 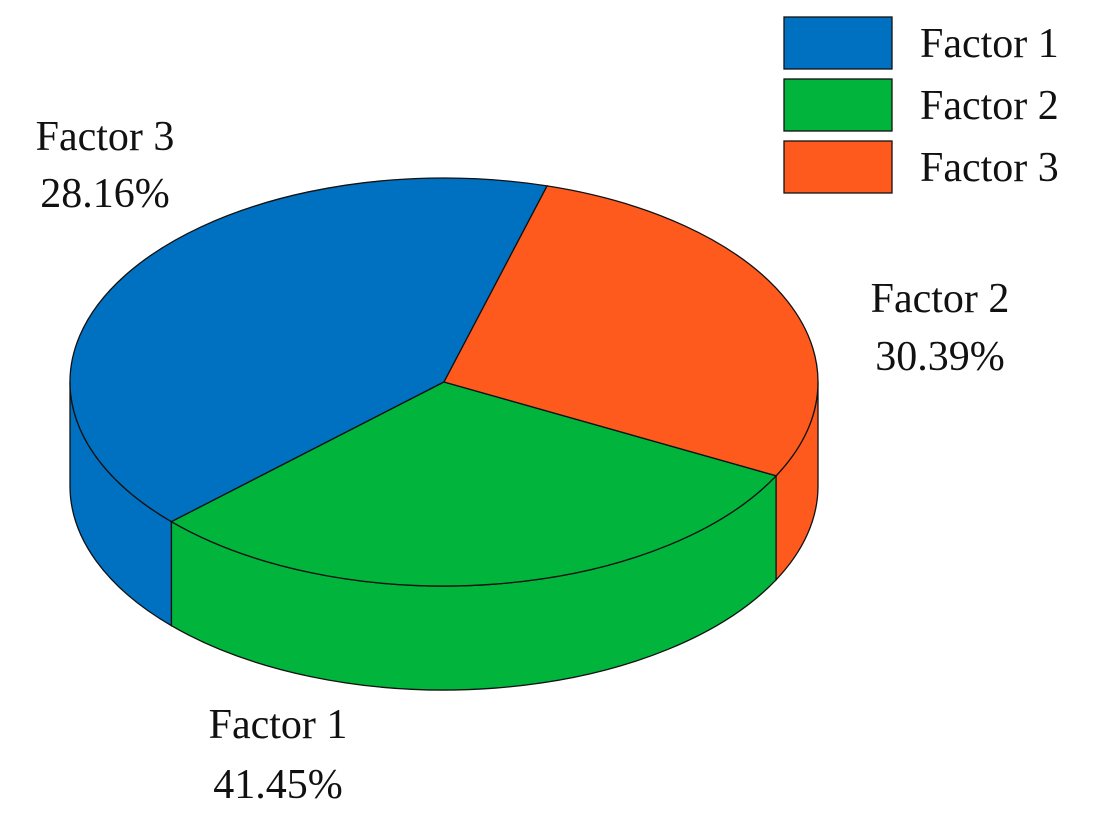 I want to click on legend-label-1: Factor 1, so click(x=989, y=44).